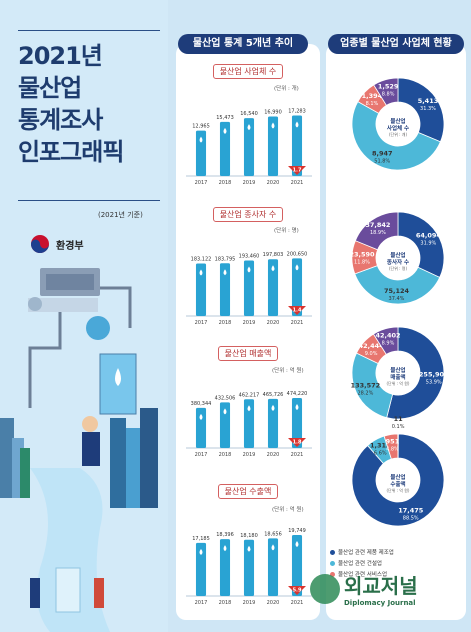 Image resolution: width=471 pixels, height=632 pixels. I want to click on x-tick-label: 2021, so click(297, 183).